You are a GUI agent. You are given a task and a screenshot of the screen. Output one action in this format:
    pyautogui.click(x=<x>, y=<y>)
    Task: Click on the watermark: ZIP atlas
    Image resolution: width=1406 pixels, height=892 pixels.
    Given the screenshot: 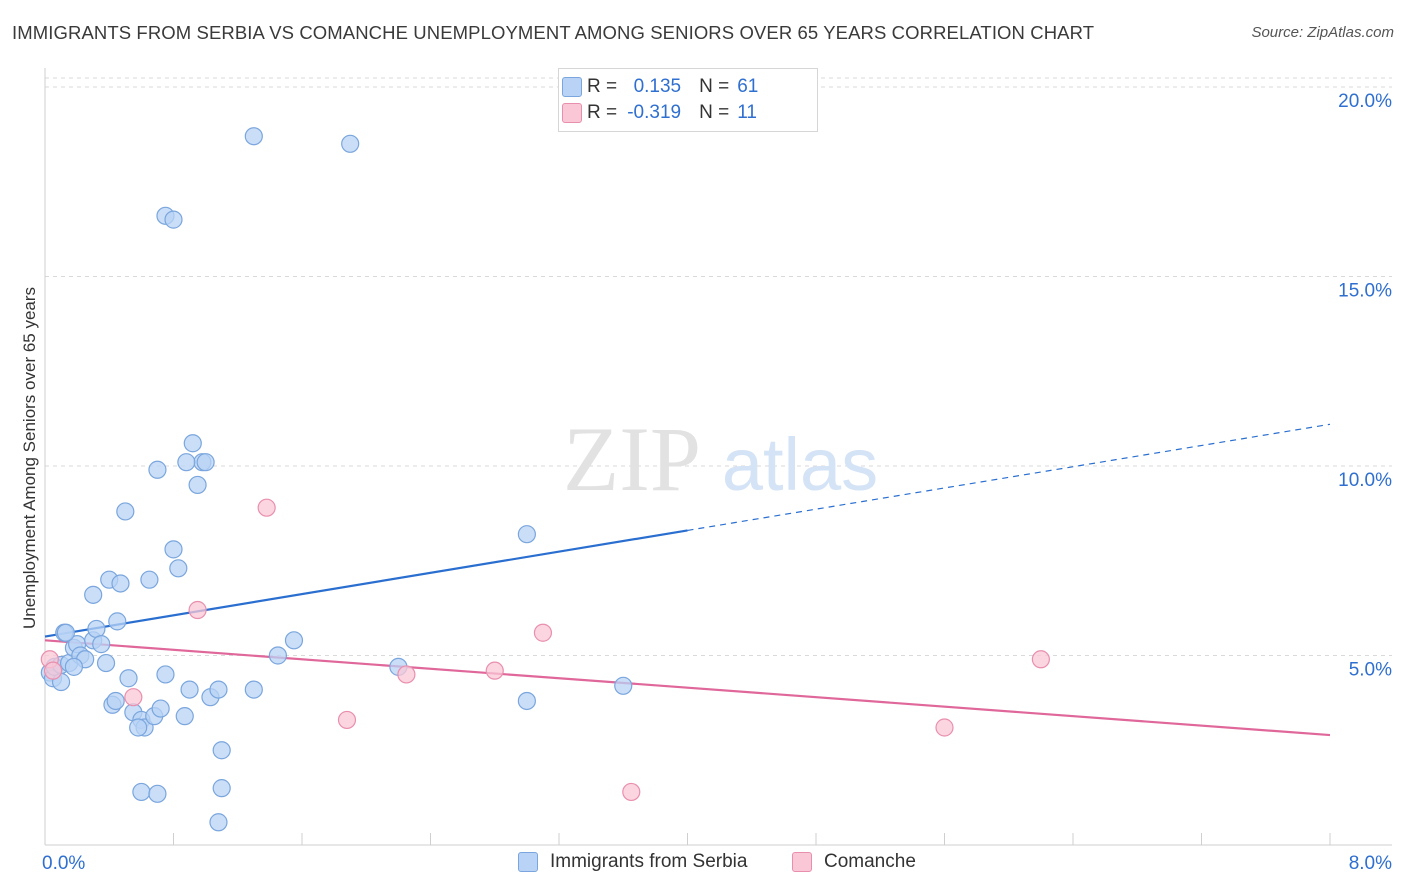 What is the action you would take?
    pyautogui.click(x=720, y=459)
    